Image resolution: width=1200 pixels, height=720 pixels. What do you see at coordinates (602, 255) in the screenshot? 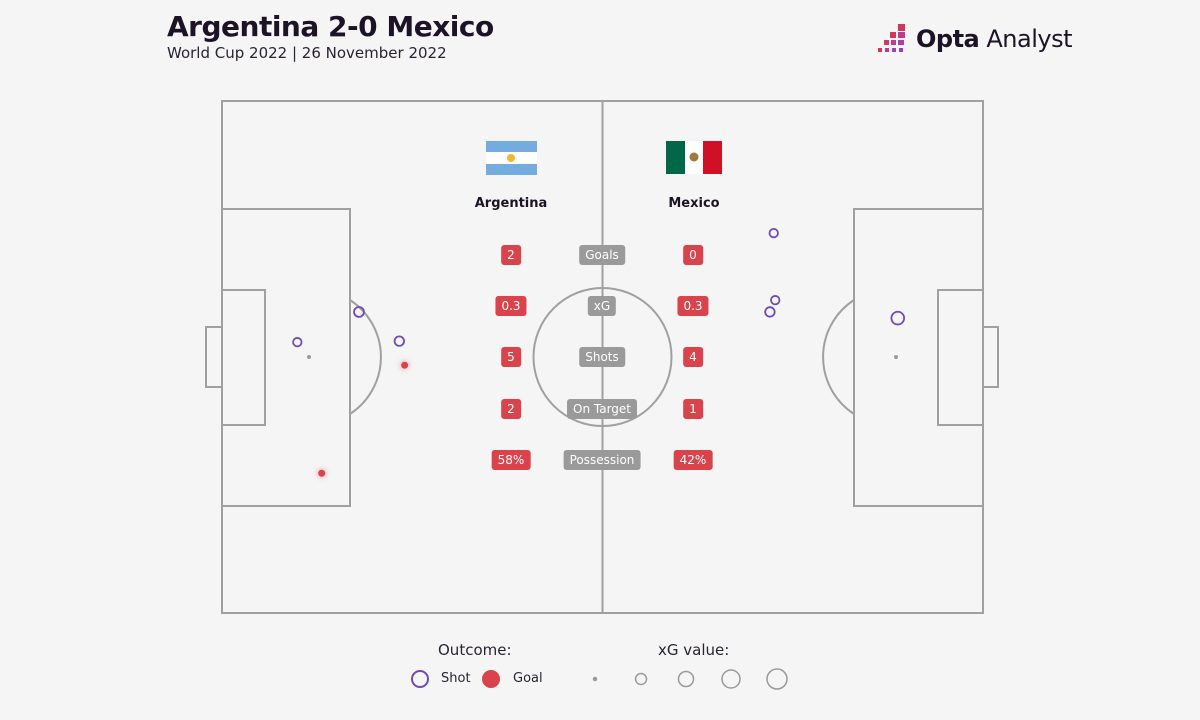
I see `stat-label-goals: Goals` at bounding box center [602, 255].